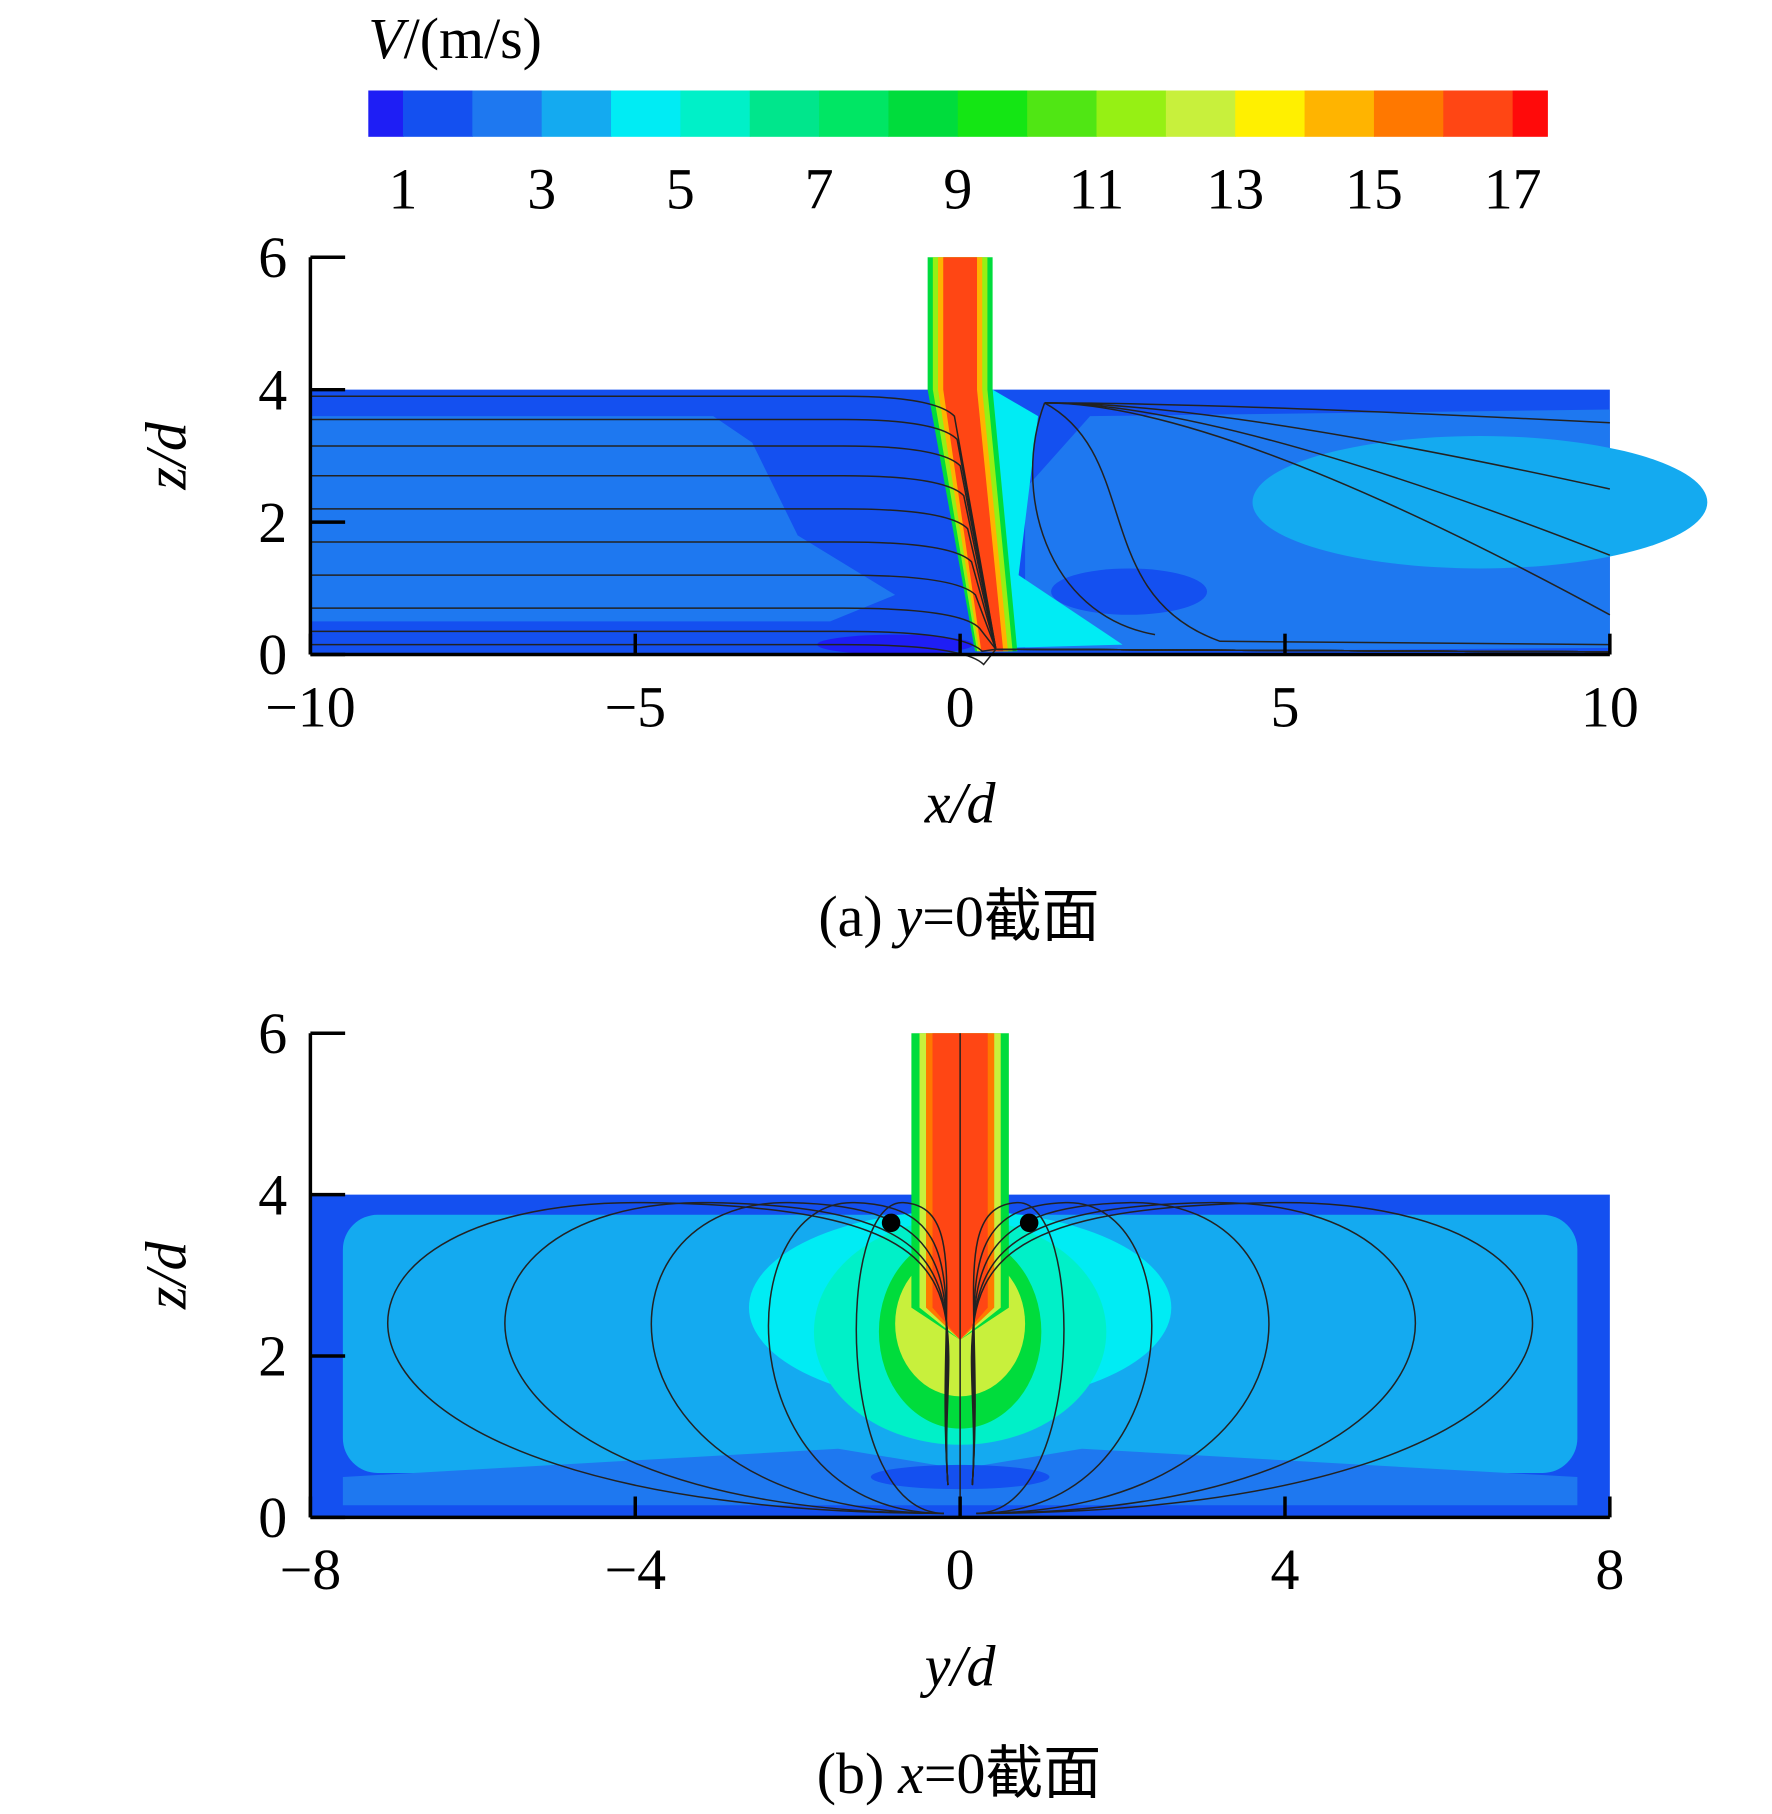 Image resolution: width=1772 pixels, height=1814 pixels. Describe the element at coordinates (680, 189) in the screenshot. I see `colorbar-tick-label: 5` at that location.